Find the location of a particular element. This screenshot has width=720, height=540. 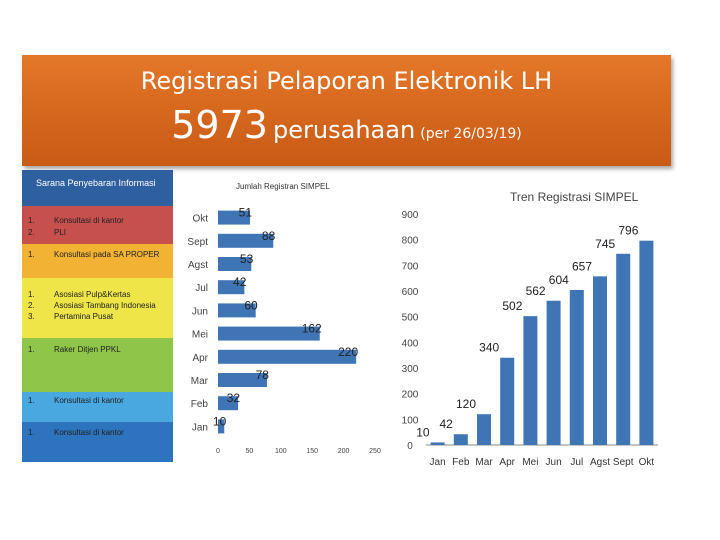

banner-title: Registrasi Pelaporan Elektronik LH is located at coordinates (346, 81).